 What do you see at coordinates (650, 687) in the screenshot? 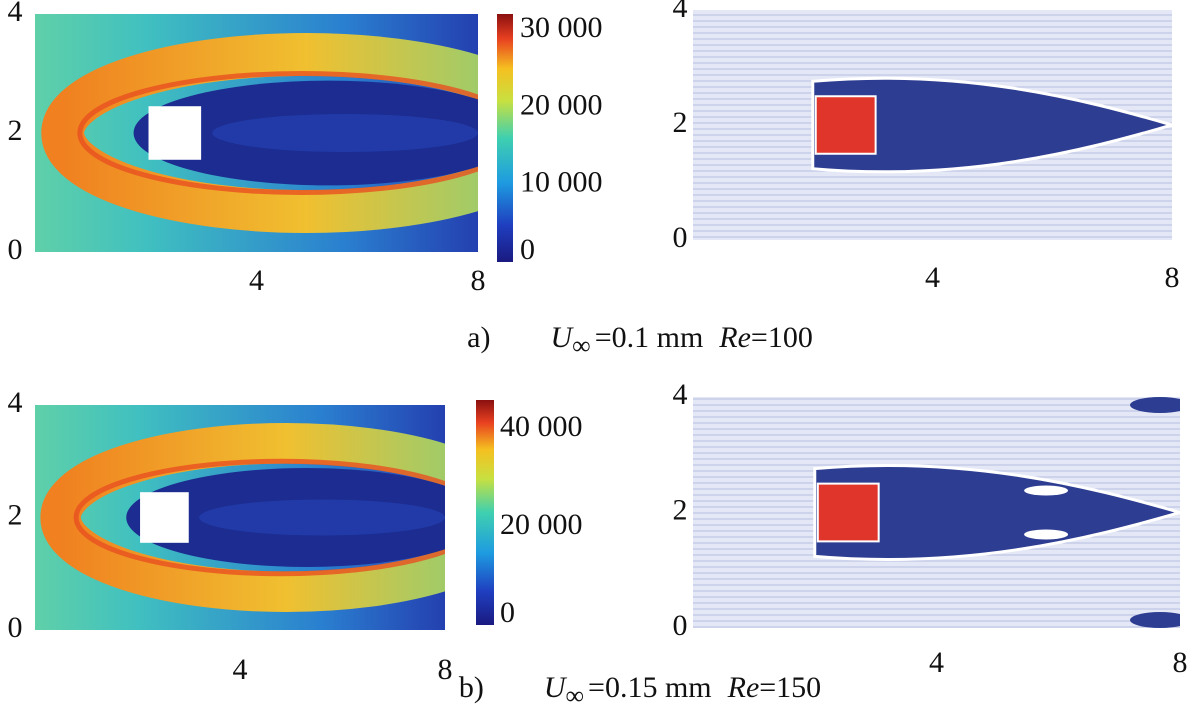
I see `caption-speed: =0.15 mm` at bounding box center [650, 687].